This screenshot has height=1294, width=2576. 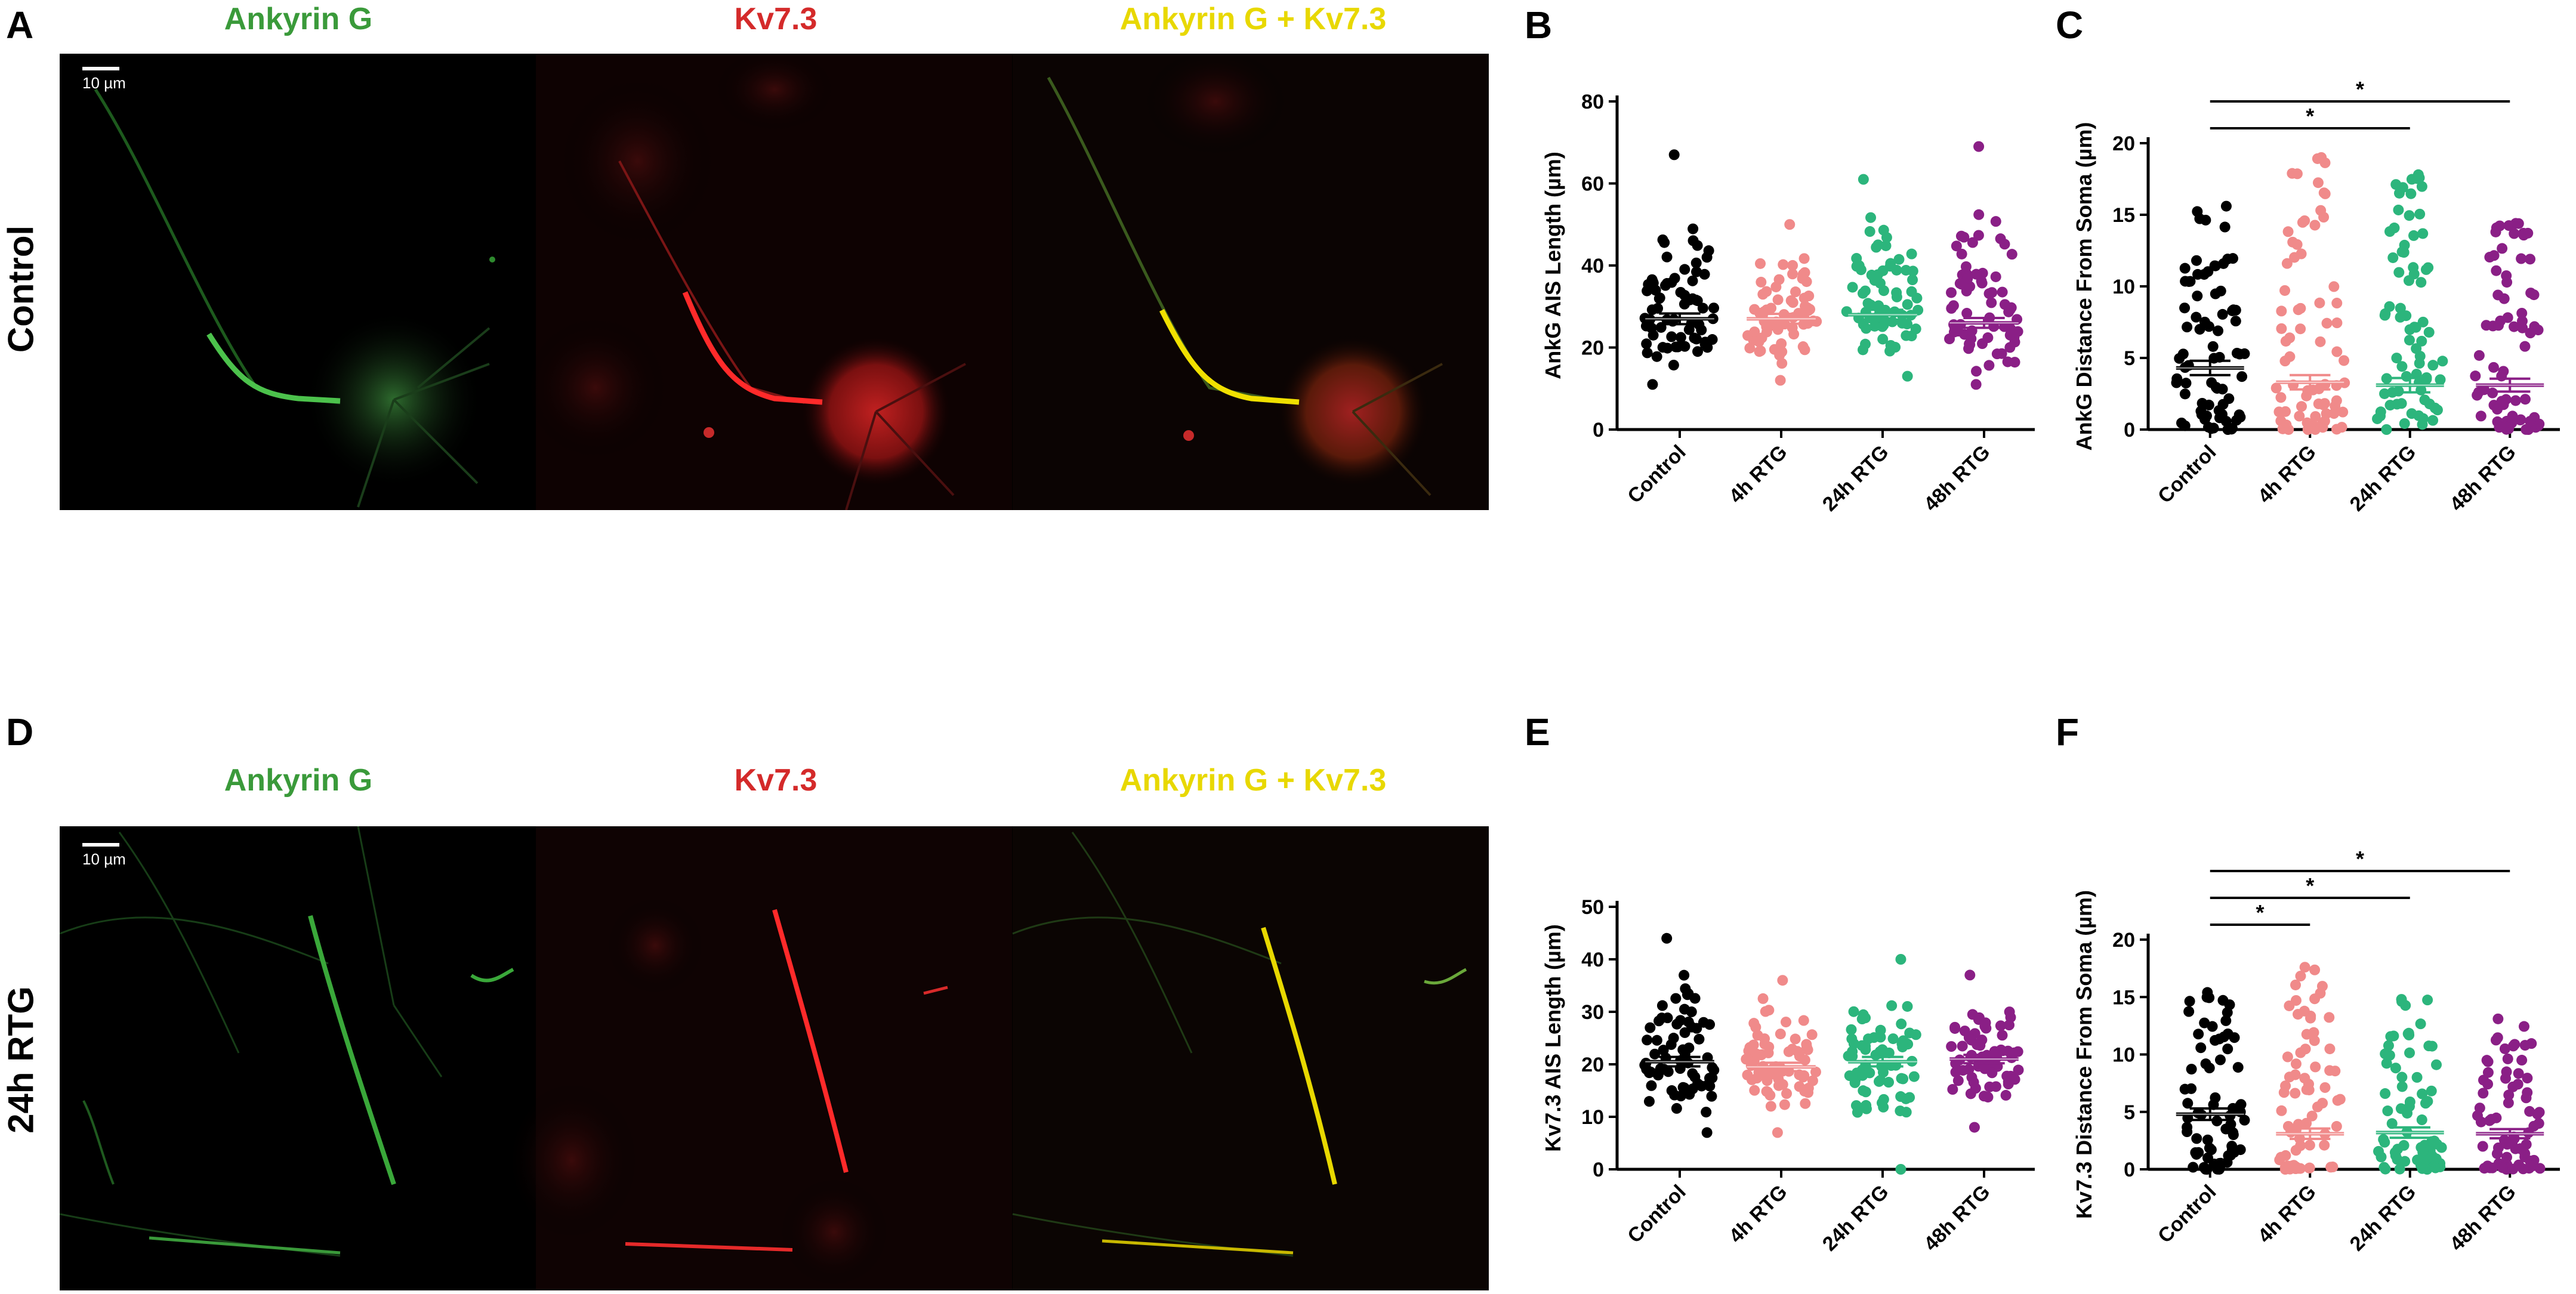 What do you see at coordinates (2310, 293) in the screenshot?
I see `series-4h-rtg` at bounding box center [2310, 293].